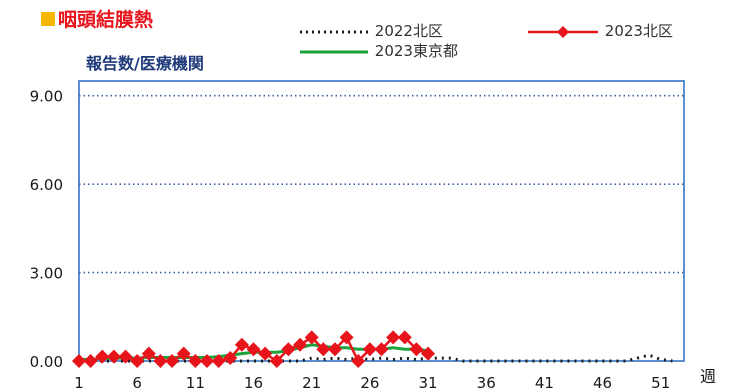 The height and width of the screenshot is (392, 729). I want to click on y-tick-label: 9.00, so click(46, 97).